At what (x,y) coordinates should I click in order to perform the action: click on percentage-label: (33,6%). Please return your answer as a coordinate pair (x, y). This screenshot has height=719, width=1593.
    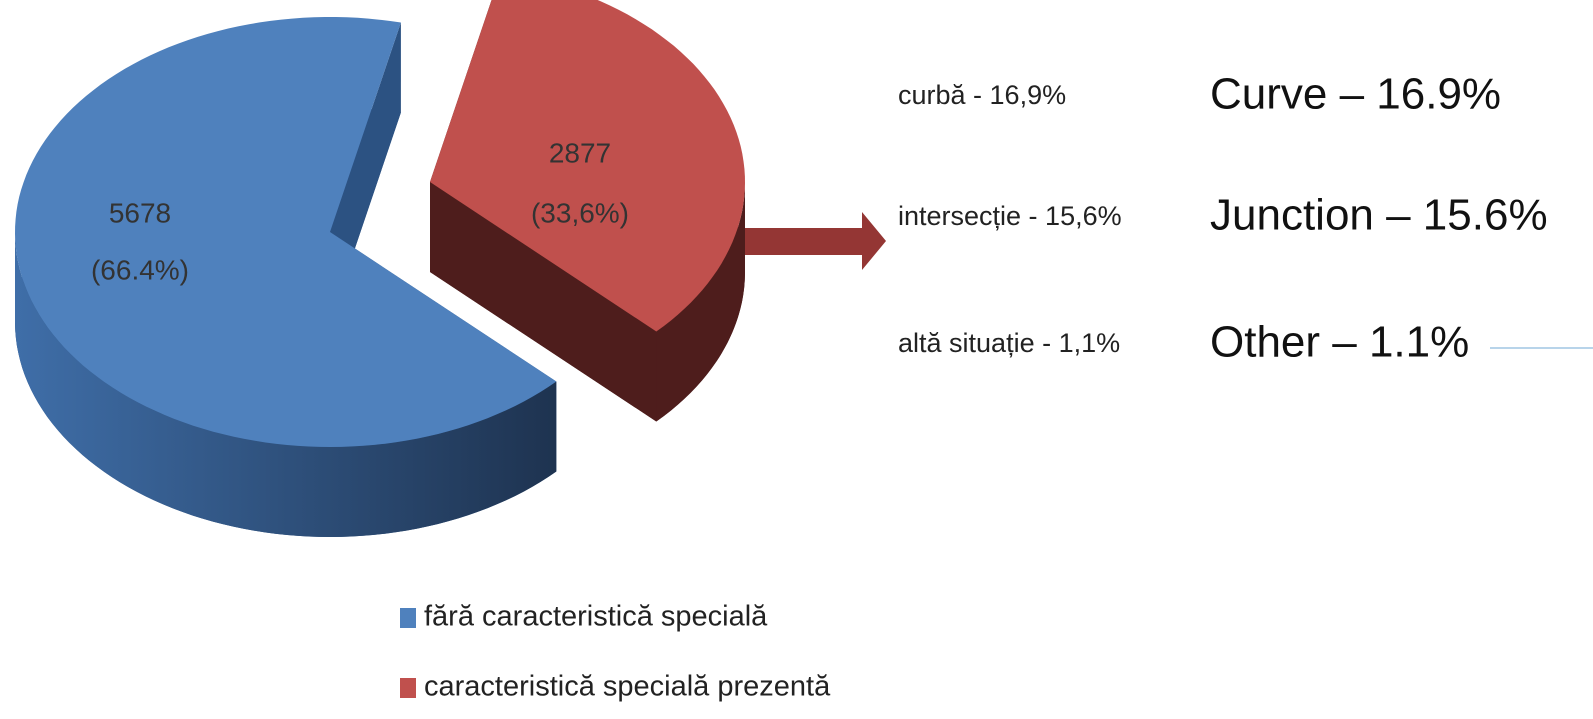
    Looking at the image, I should click on (580, 212).